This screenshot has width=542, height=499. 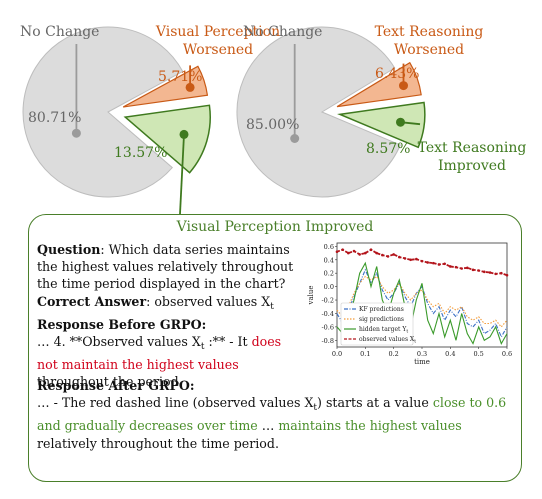 I want to click on pie2-no-change-label: No Change, so click(x=282, y=32).